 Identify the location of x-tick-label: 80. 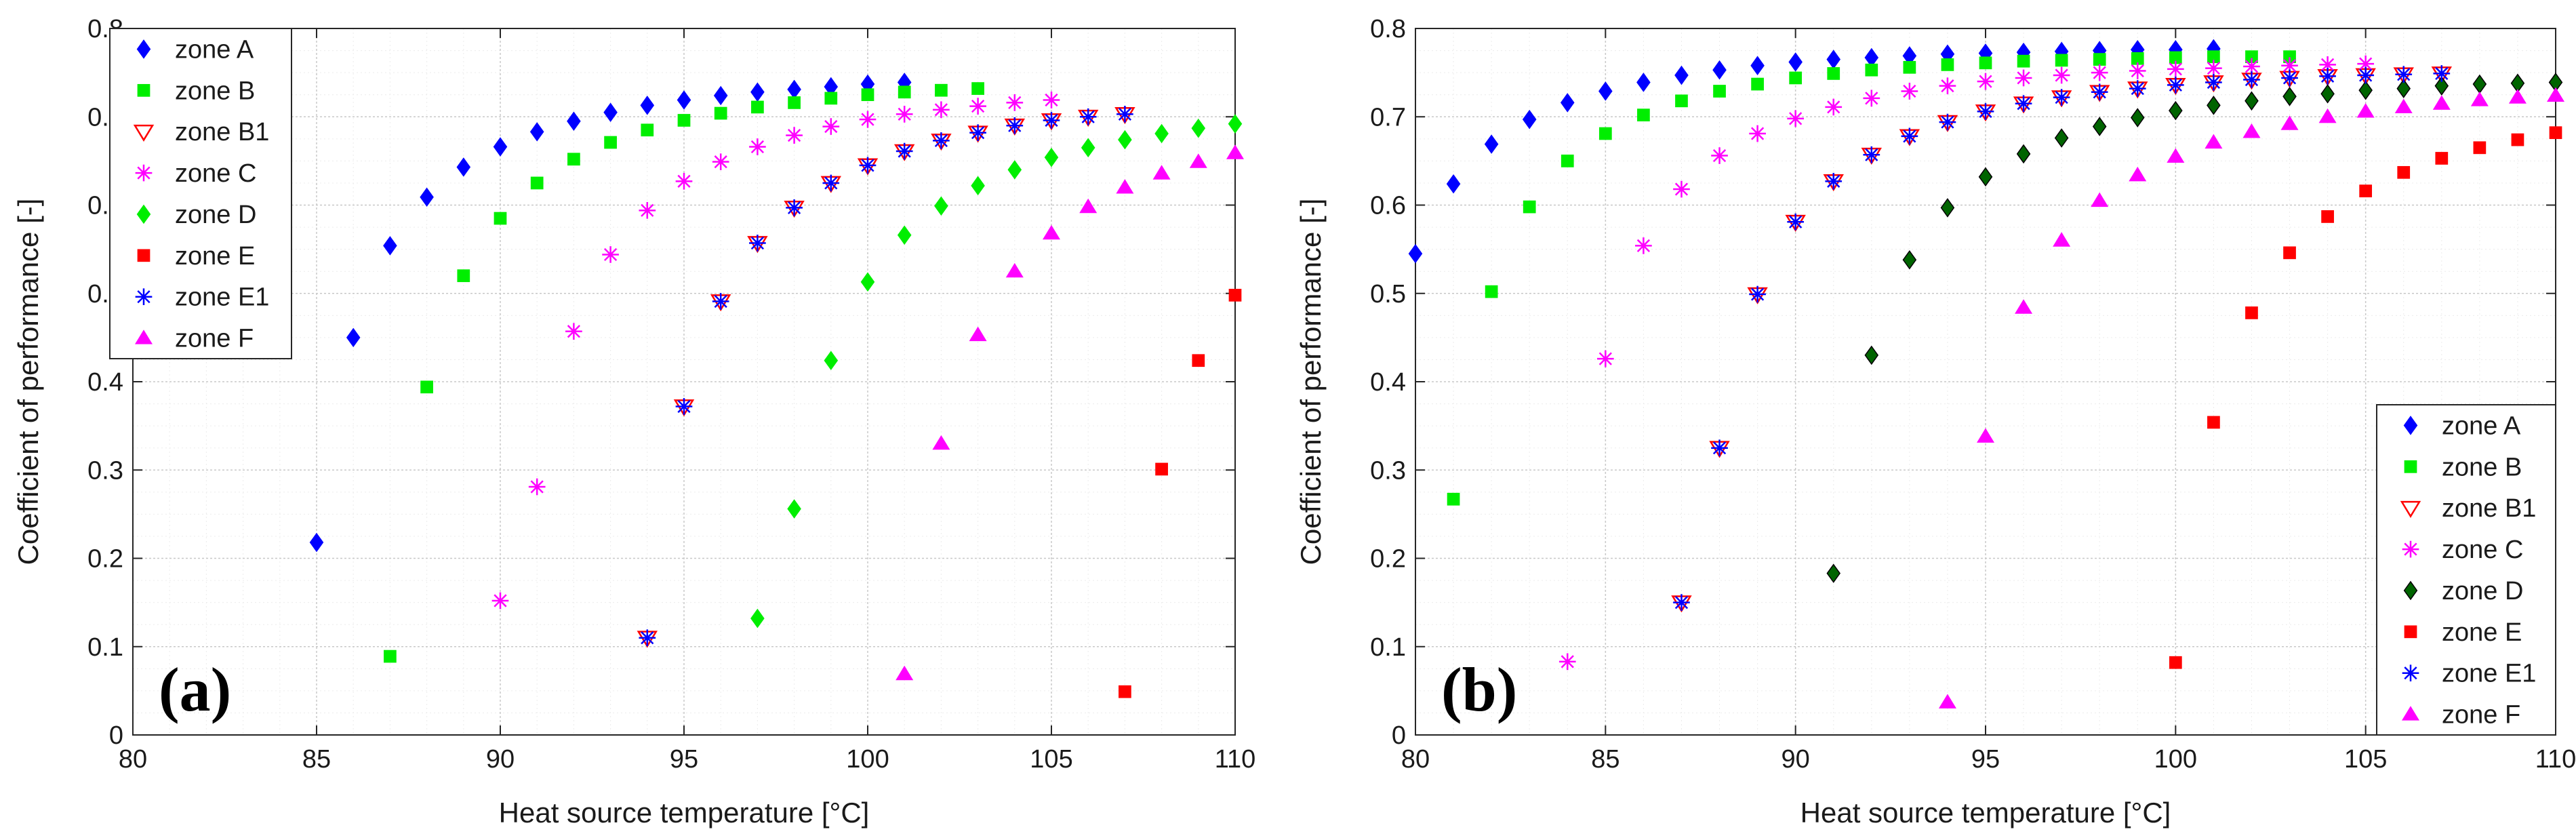
(1415, 759).